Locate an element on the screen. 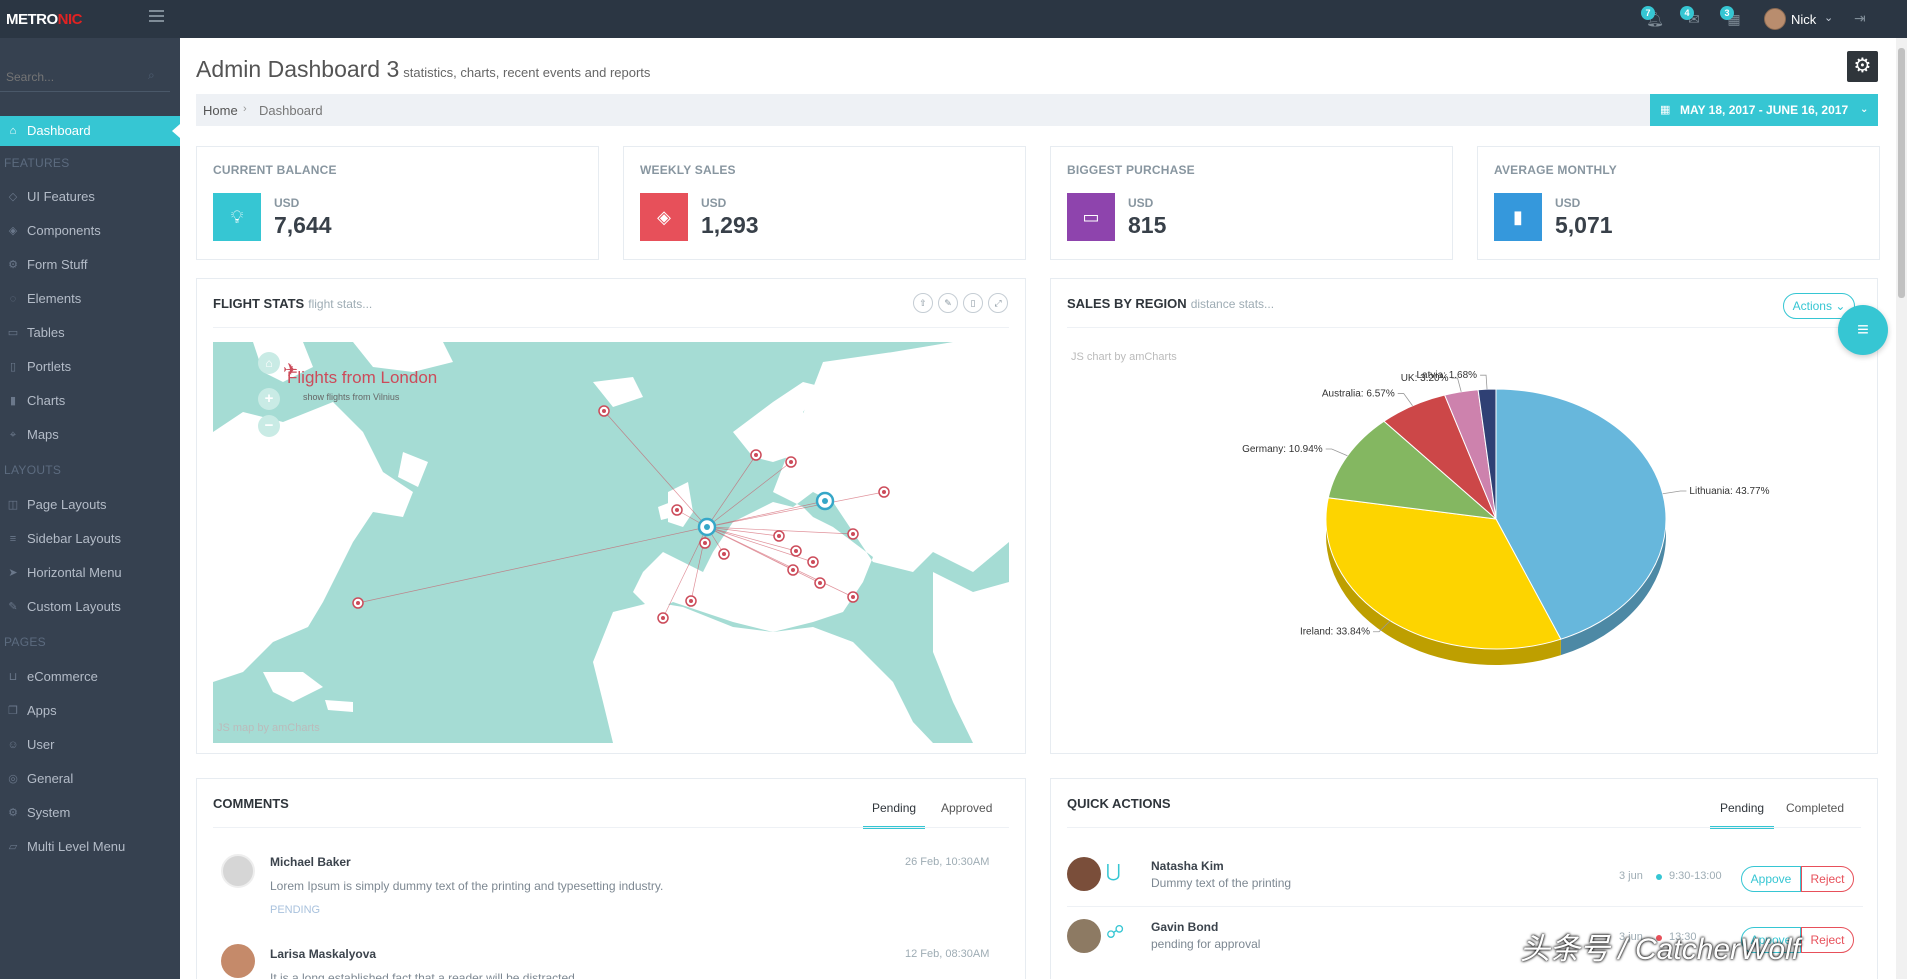  scrollbar-thumb is located at coordinates (1901, 173).